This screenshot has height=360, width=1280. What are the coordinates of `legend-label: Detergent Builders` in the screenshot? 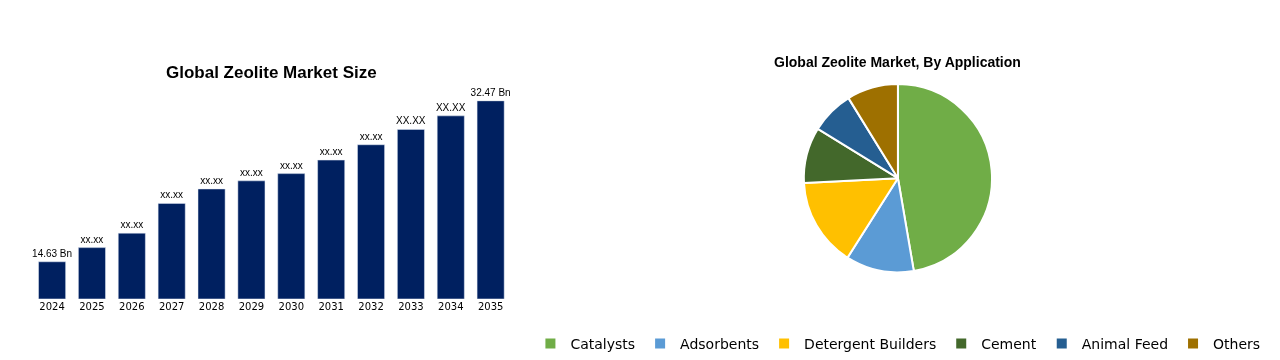 It's located at (870, 344).